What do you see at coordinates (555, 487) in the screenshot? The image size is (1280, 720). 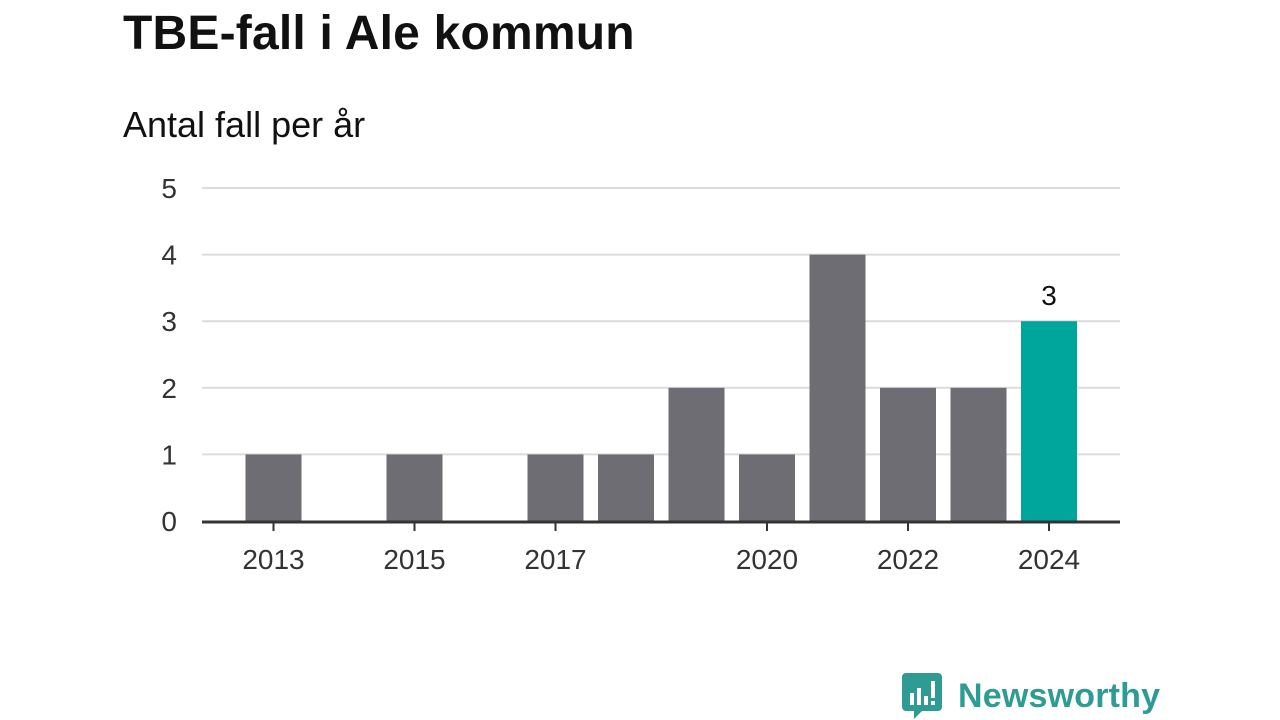 I see `bar-2017` at bounding box center [555, 487].